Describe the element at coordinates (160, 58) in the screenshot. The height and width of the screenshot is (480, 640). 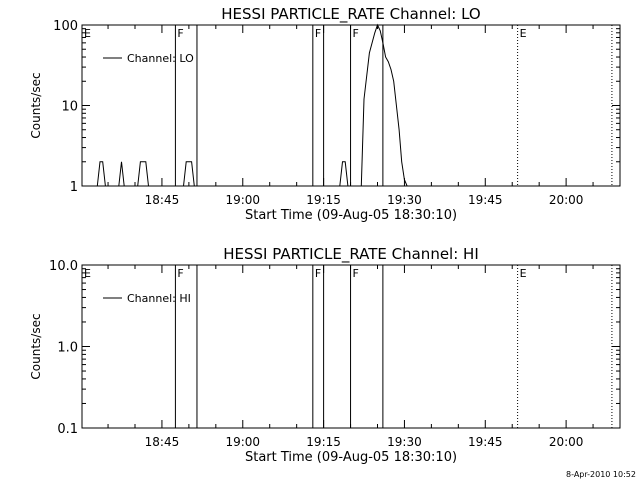
I see `legend-entry: Channel: LO` at that location.